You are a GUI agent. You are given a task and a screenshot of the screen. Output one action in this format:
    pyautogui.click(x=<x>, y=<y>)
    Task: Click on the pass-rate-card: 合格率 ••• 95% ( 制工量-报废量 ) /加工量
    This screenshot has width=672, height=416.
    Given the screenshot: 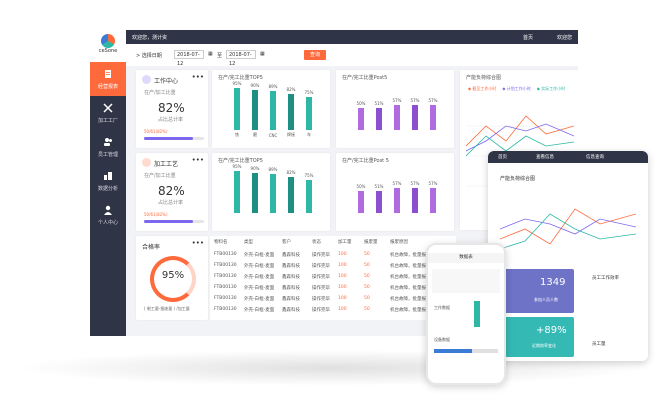 What is the action you would take?
    pyautogui.click(x=172, y=278)
    